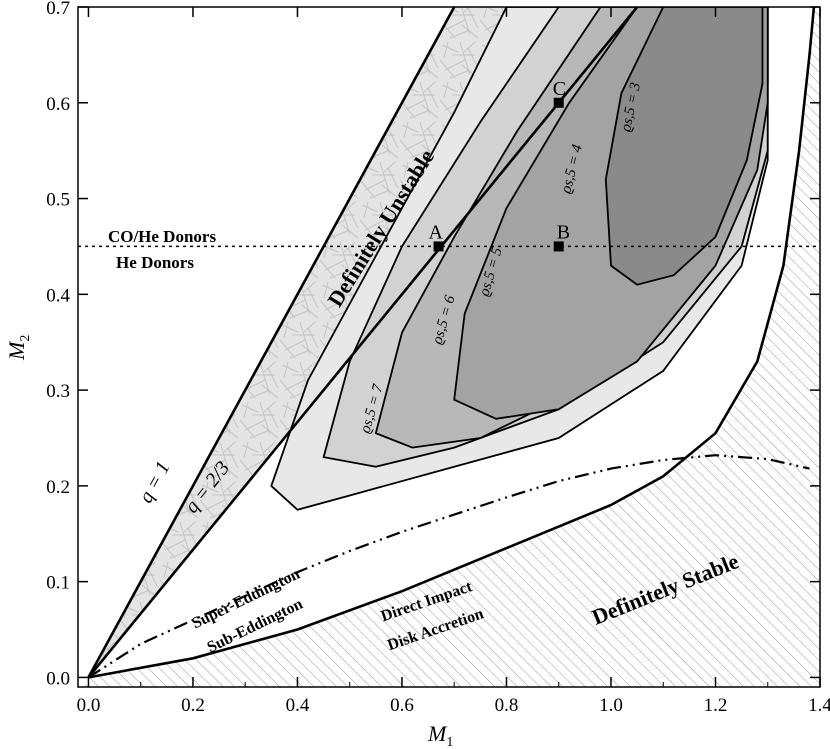  I want to click on x-tick-label: 0.8, so click(507, 705).